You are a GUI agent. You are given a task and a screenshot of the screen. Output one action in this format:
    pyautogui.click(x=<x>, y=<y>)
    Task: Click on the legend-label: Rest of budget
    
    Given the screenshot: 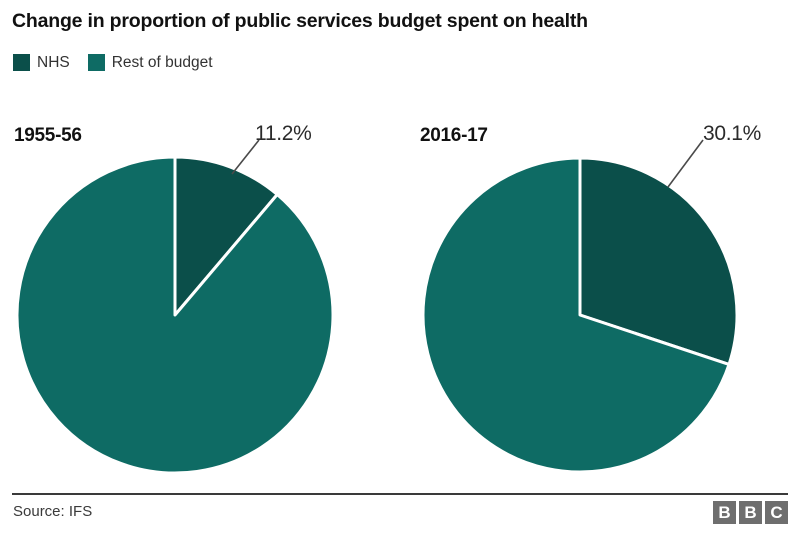 What is the action you would take?
    pyautogui.click(x=162, y=62)
    